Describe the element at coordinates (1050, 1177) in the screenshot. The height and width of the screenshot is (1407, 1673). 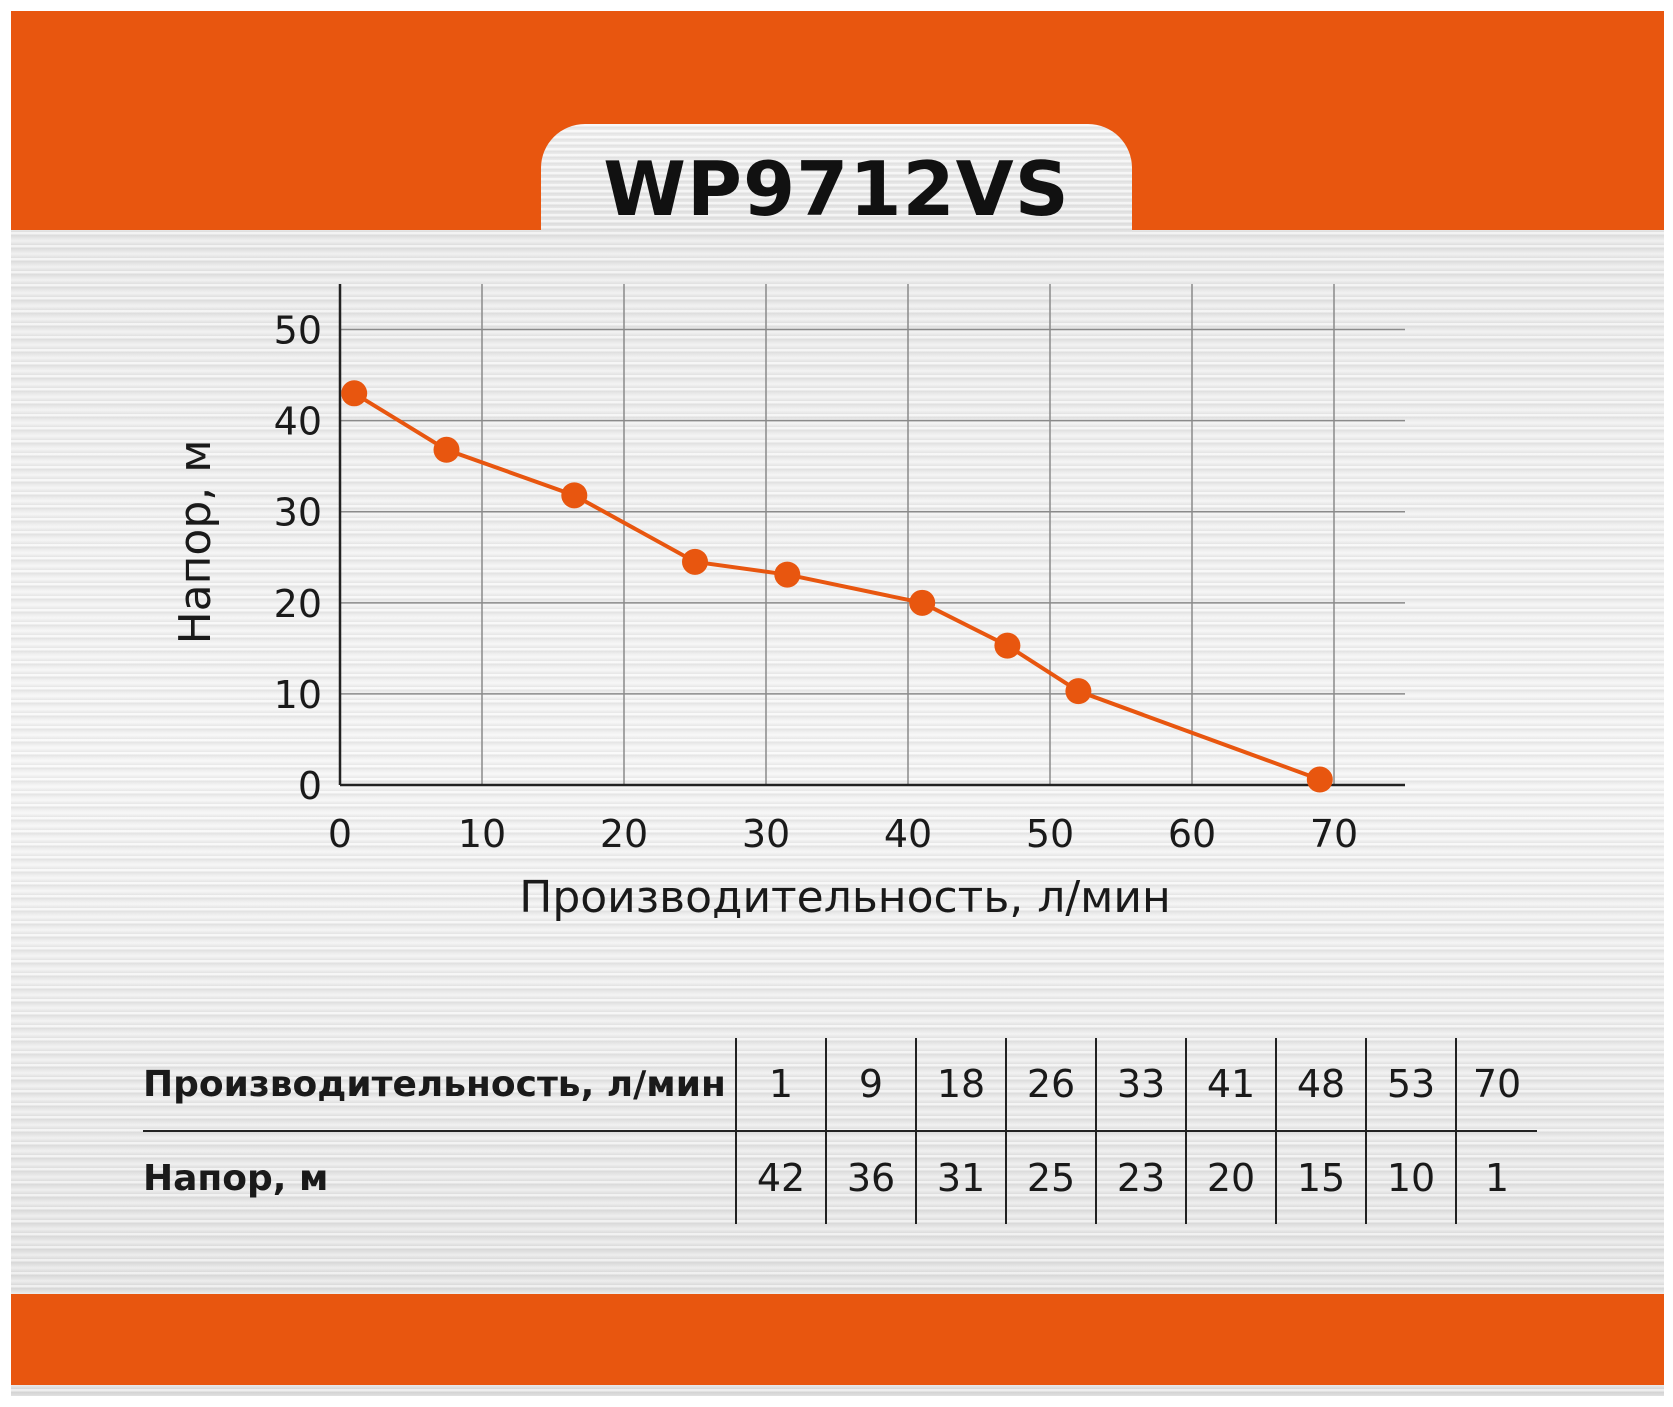
I see `table-cell: 25` at that location.